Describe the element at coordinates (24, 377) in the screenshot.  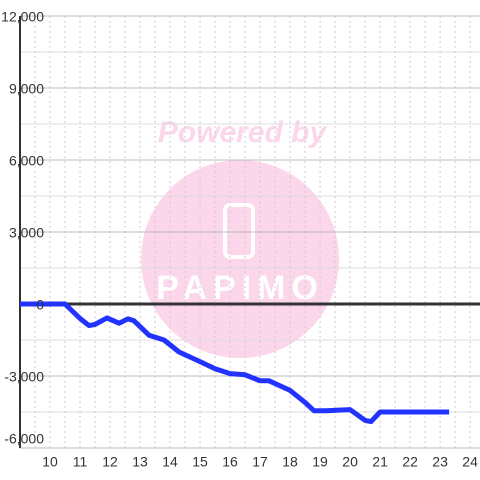
I see `y-tick-label: -3,000` at that location.